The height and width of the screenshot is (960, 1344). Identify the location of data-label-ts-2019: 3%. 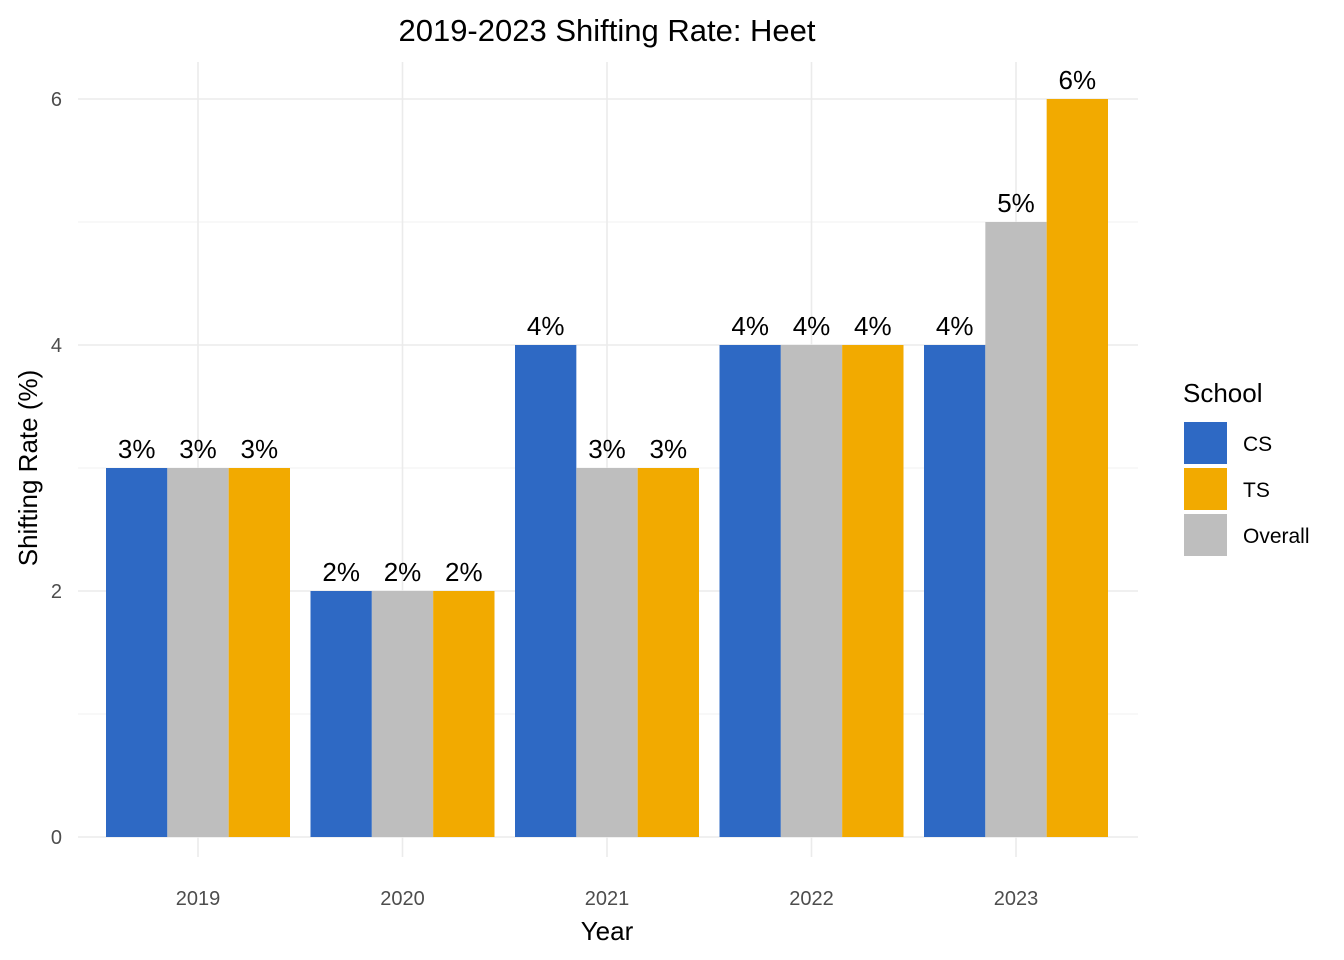
(260, 449).